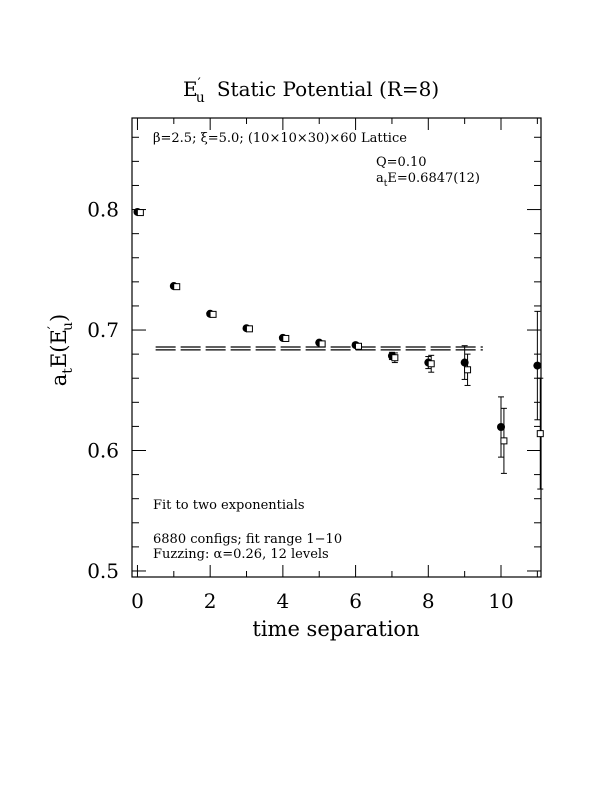  What do you see at coordinates (103, 451) in the screenshot?
I see `y-tick-label: 0.6` at bounding box center [103, 451].